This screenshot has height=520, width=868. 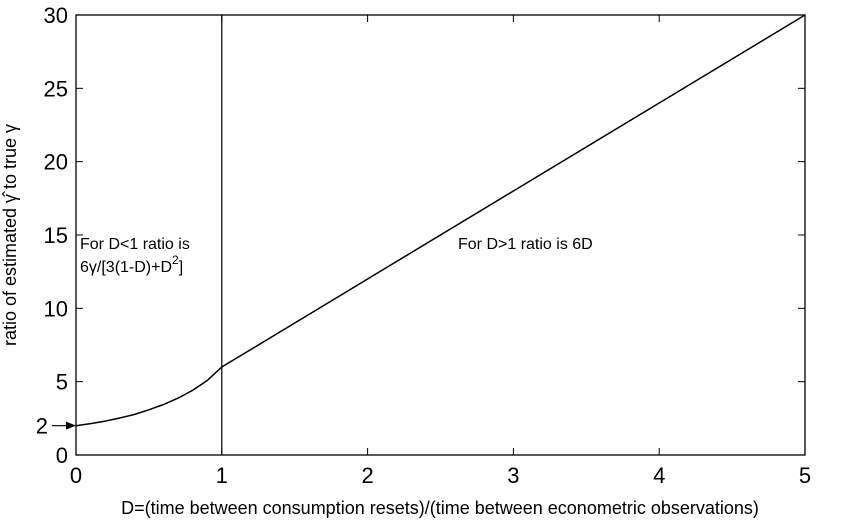 I want to click on y-axis-label: ratio of estimated γ̂ to true γ, so click(x=10, y=235).